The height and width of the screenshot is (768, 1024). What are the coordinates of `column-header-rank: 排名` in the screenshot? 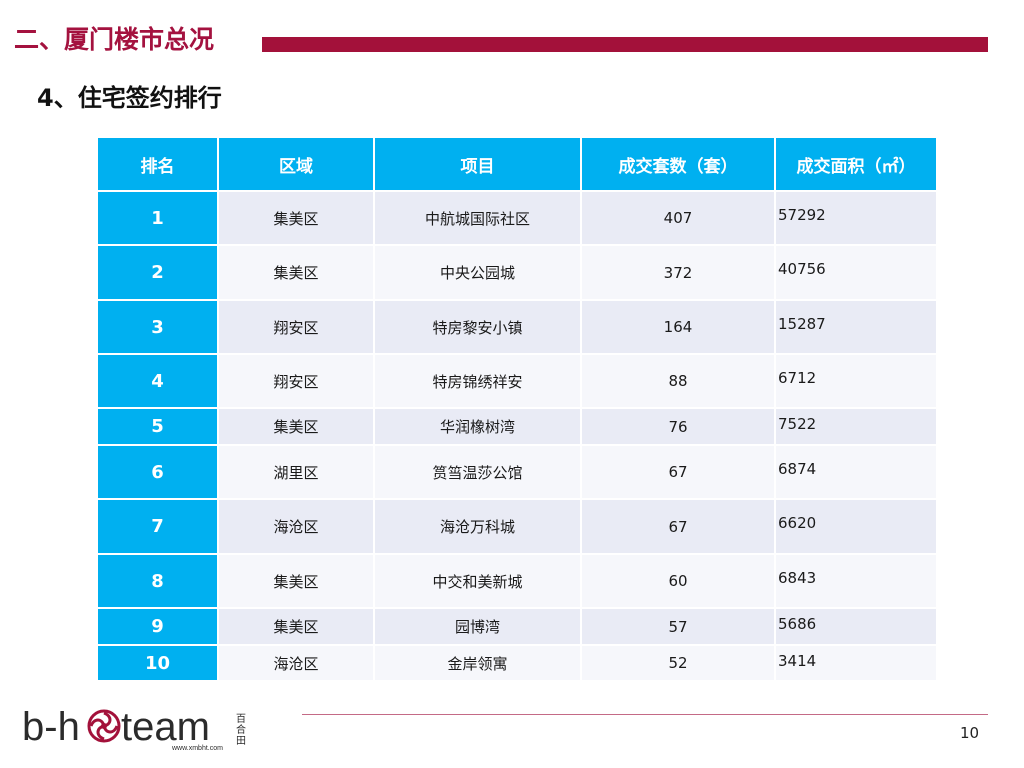 It's located at (157, 164).